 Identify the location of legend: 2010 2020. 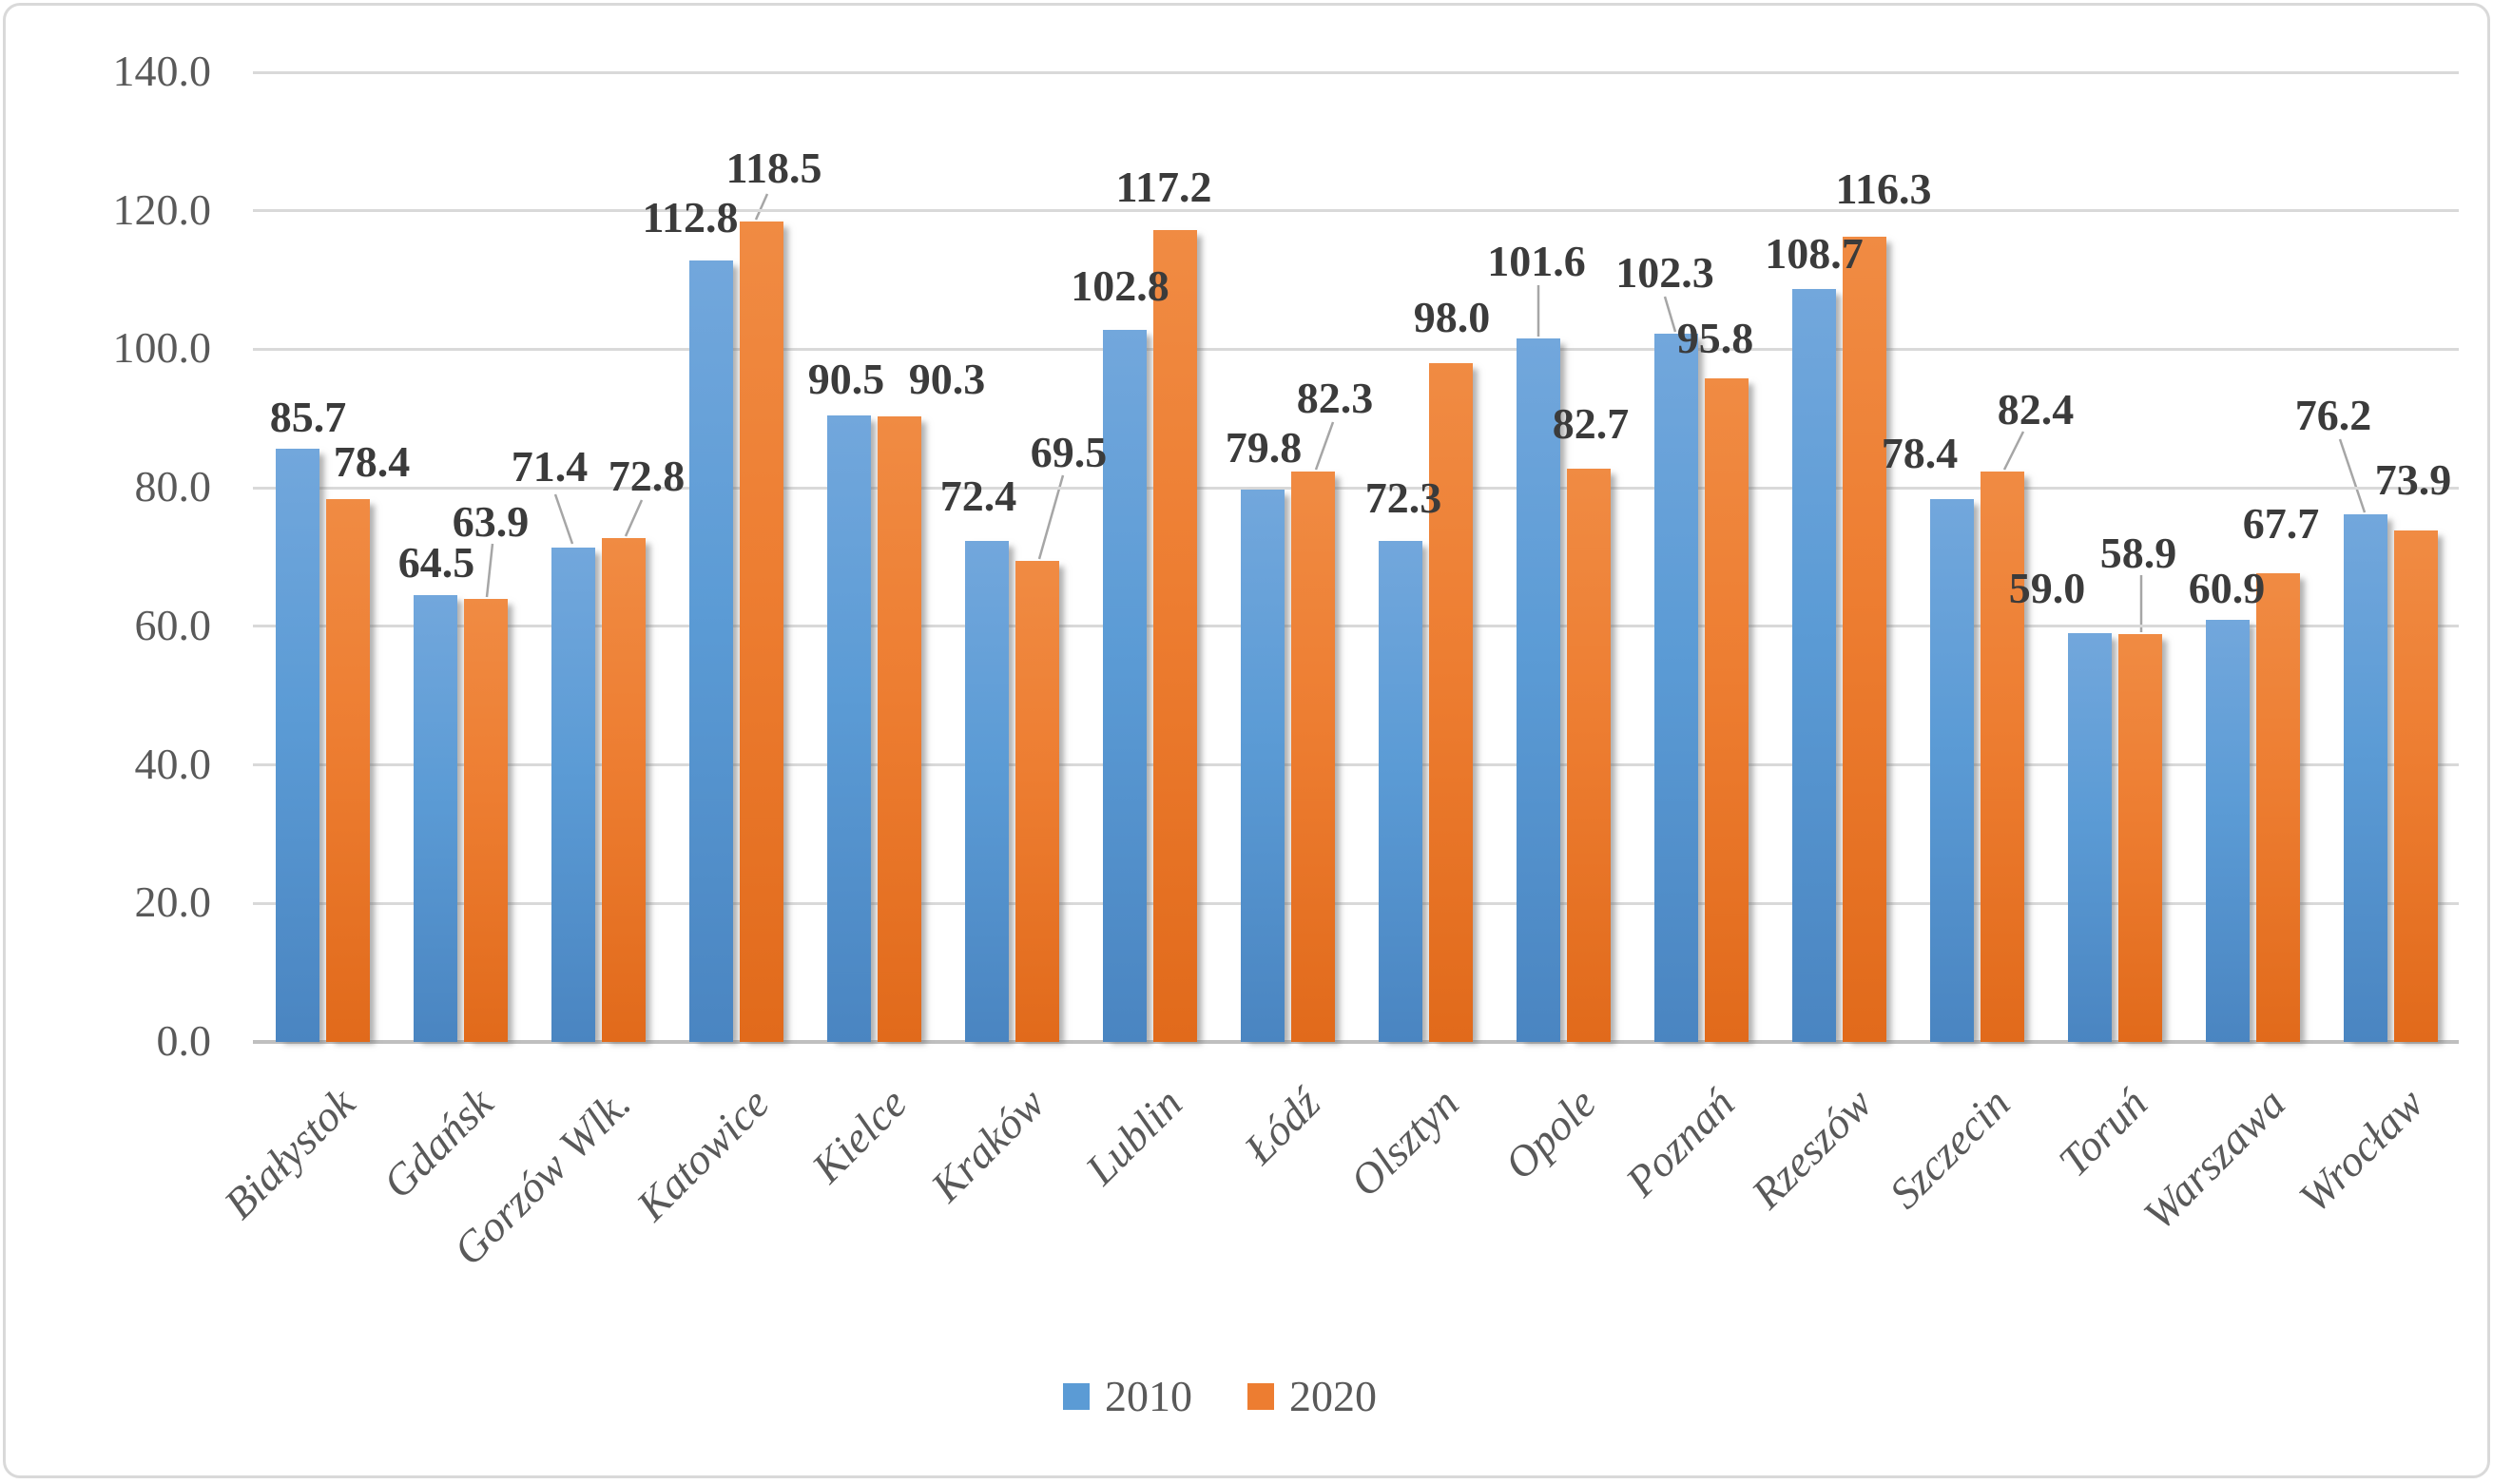
(1246, 1396).